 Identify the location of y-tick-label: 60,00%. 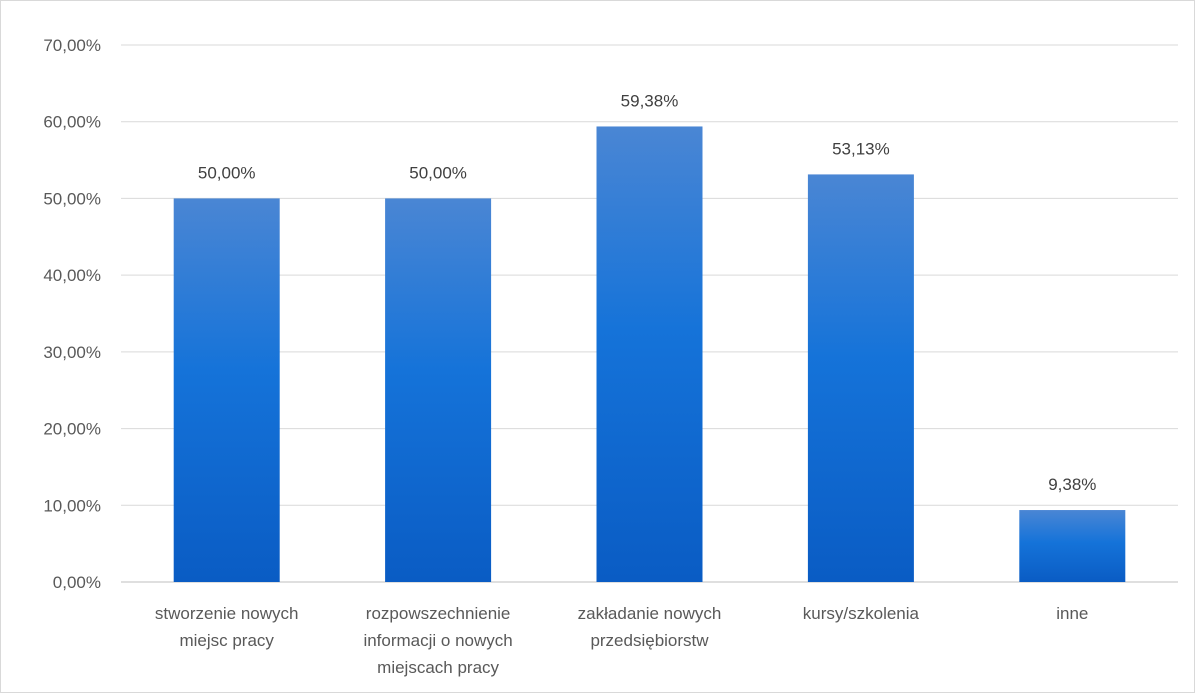
(72, 122).